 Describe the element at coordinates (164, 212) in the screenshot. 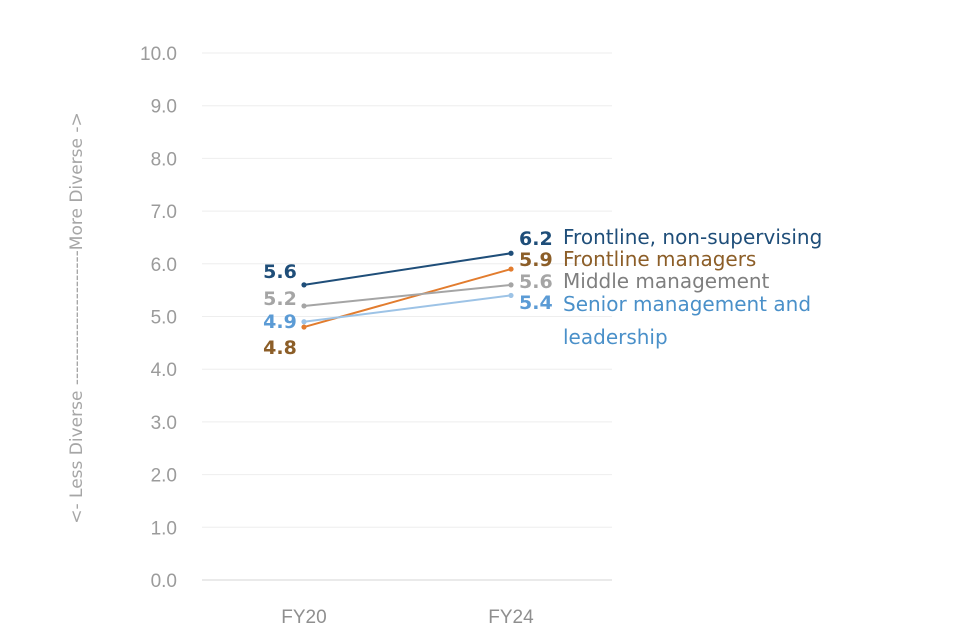

I see `y-tick-label: 7.0` at that location.